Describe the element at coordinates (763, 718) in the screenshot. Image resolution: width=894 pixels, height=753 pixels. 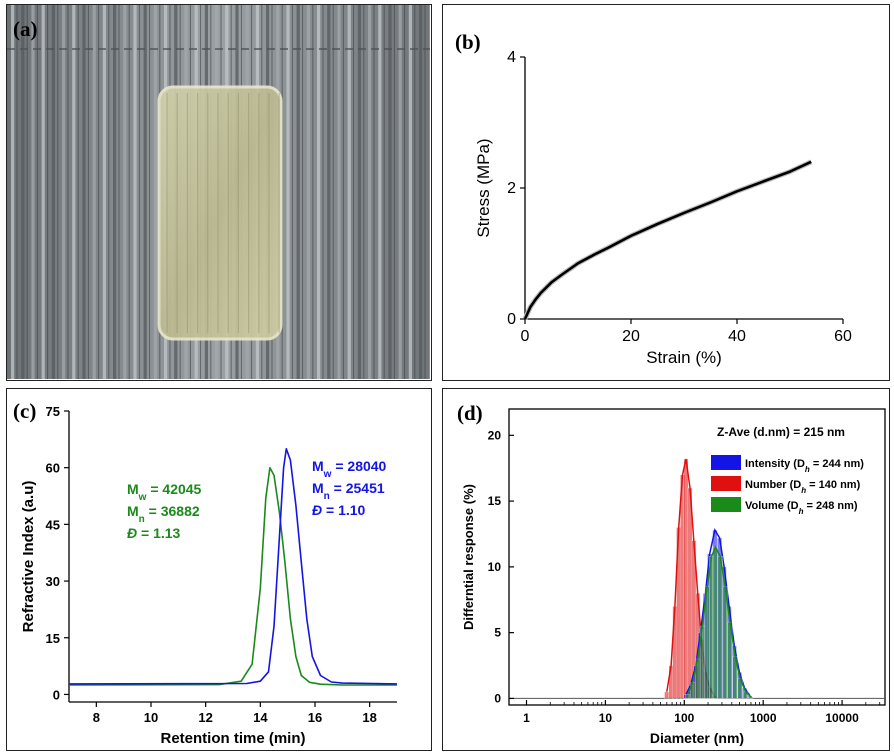
I see `x-tick-label: 1000` at that location.